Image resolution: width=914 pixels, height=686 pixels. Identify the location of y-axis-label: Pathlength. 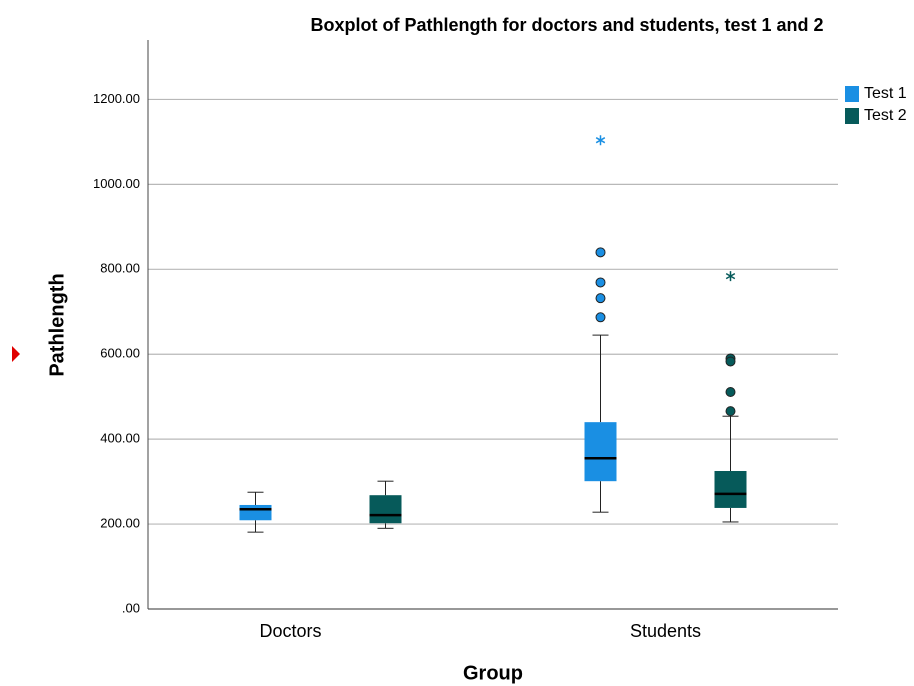
(57, 324).